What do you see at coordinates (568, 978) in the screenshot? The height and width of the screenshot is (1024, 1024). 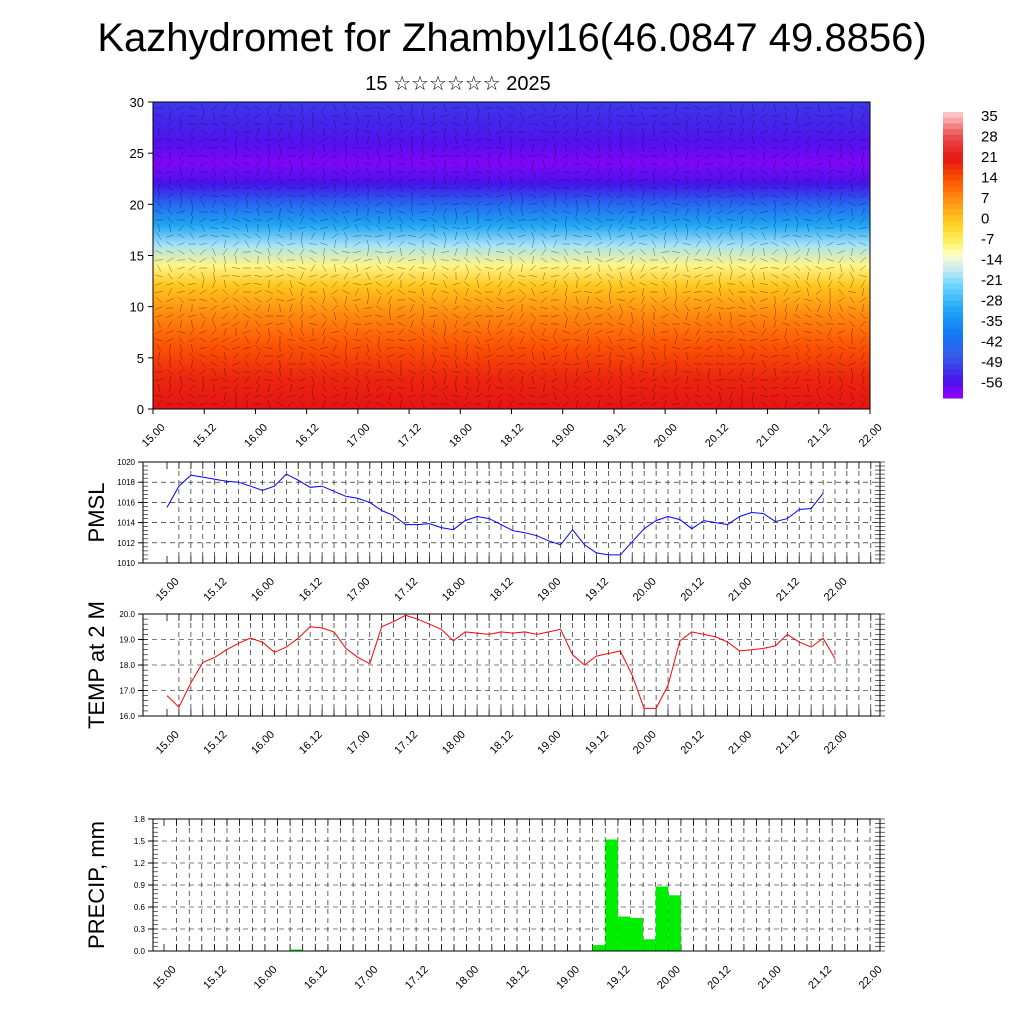 I see `x-tick-label: 19.00` at bounding box center [568, 978].